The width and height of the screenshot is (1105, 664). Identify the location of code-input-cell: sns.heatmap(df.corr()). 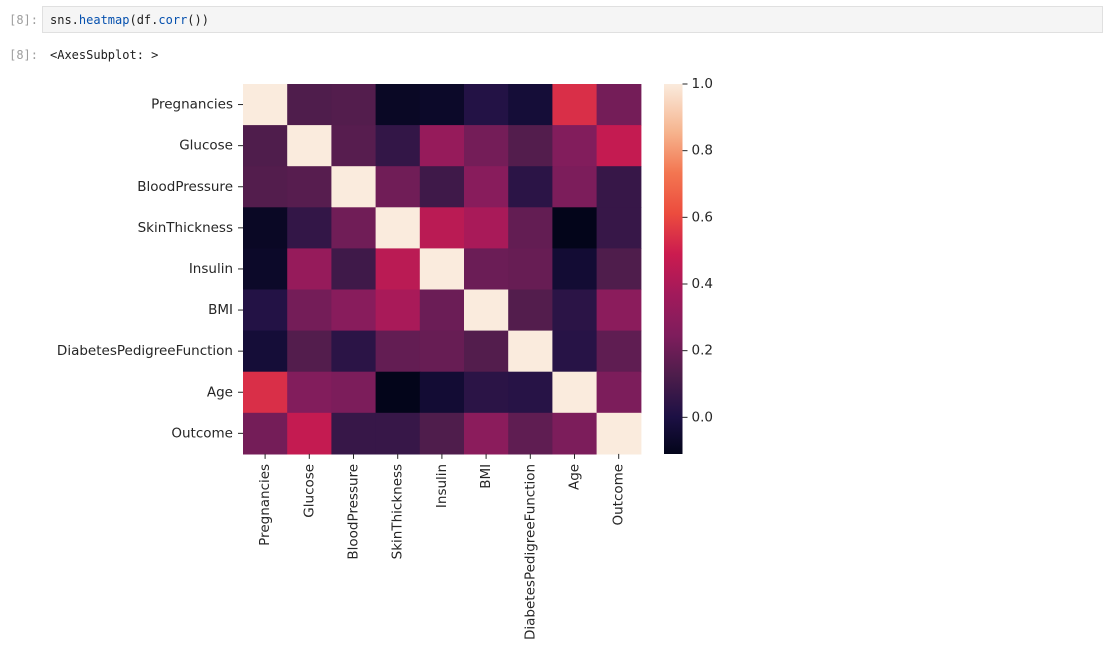
(572, 19).